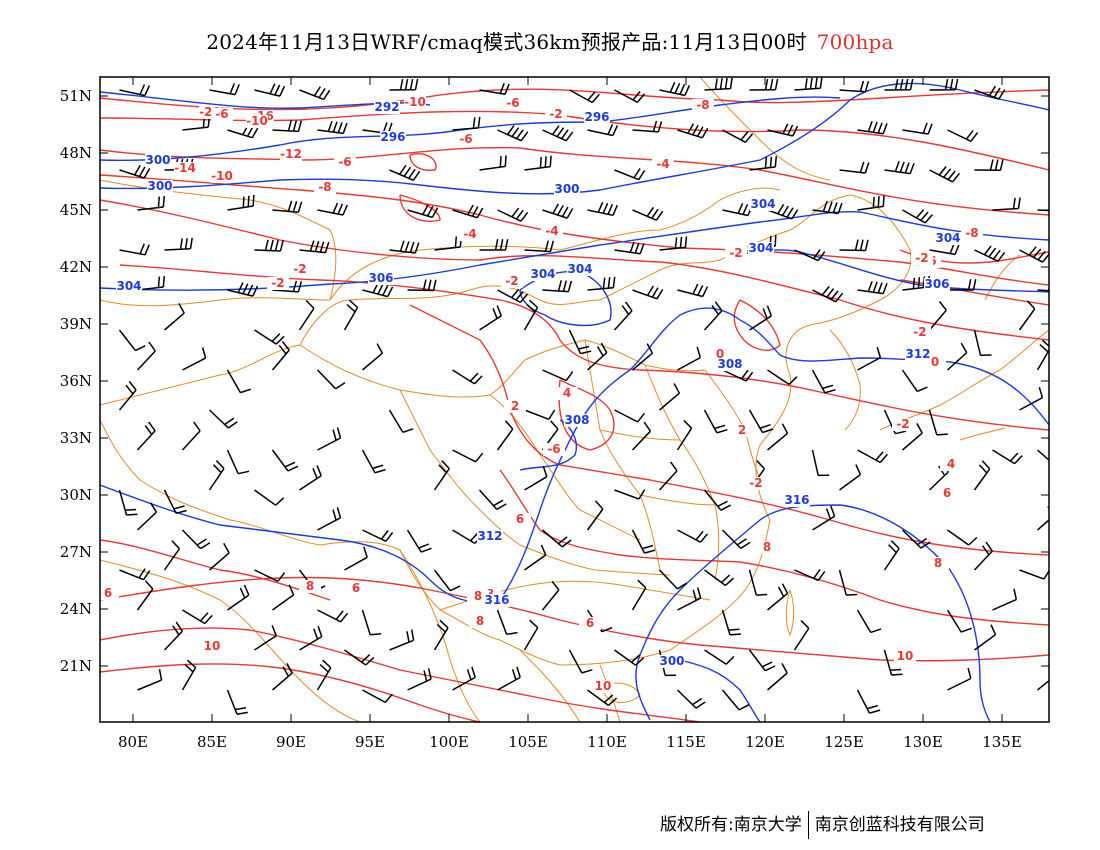  I want to click on footer-separator, so click(808, 825).